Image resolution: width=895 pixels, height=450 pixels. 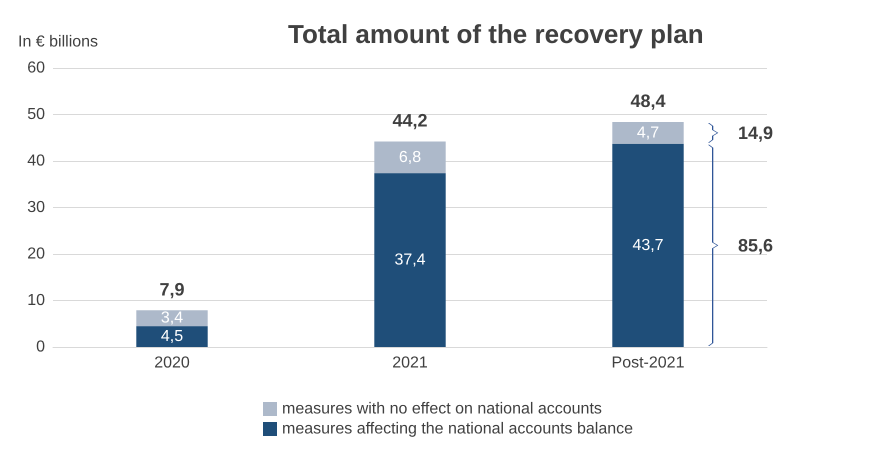 I want to click on y-tick-label: 30, so click(x=36, y=207).